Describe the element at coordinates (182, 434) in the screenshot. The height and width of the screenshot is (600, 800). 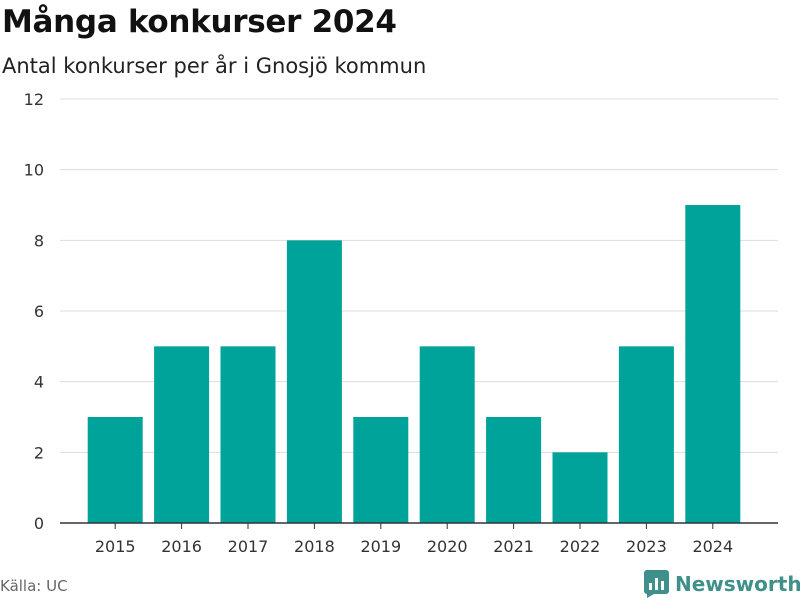
I see `bar-2016` at that location.